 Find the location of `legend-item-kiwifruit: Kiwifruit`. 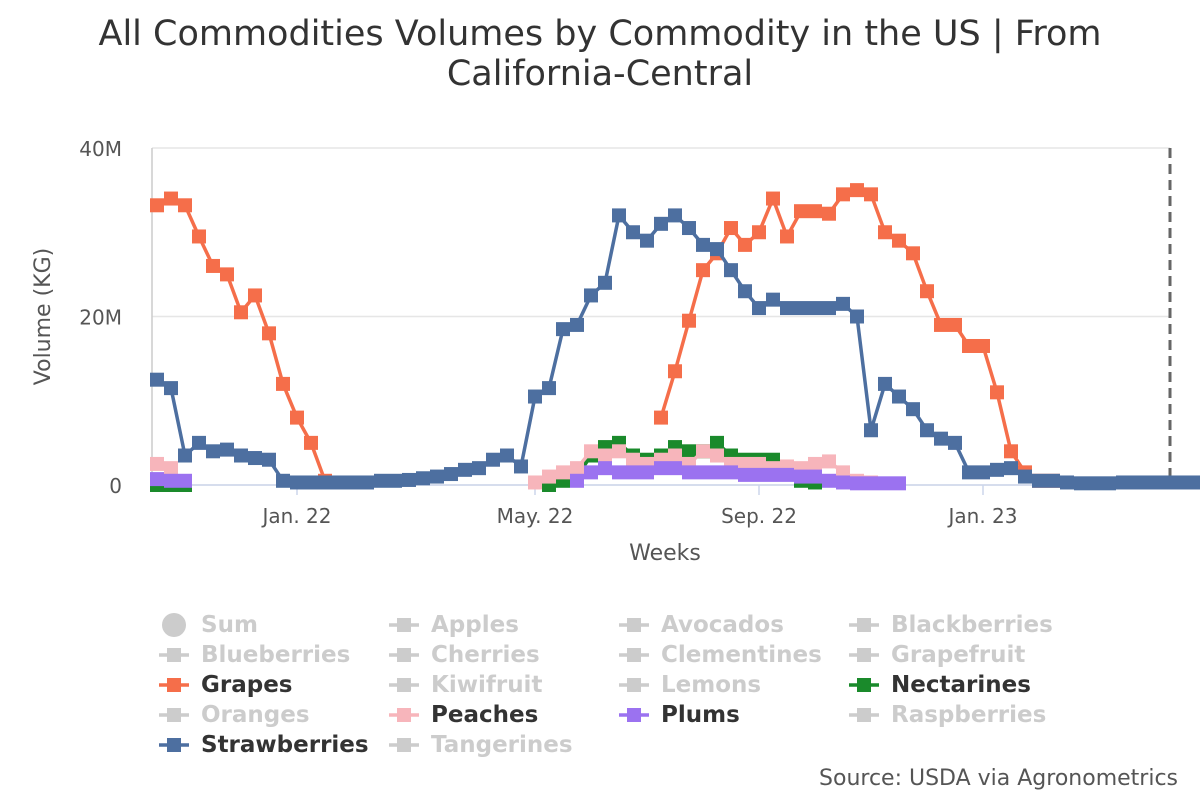

legend-item-kiwifruit: Kiwifruit is located at coordinates (463, 685).